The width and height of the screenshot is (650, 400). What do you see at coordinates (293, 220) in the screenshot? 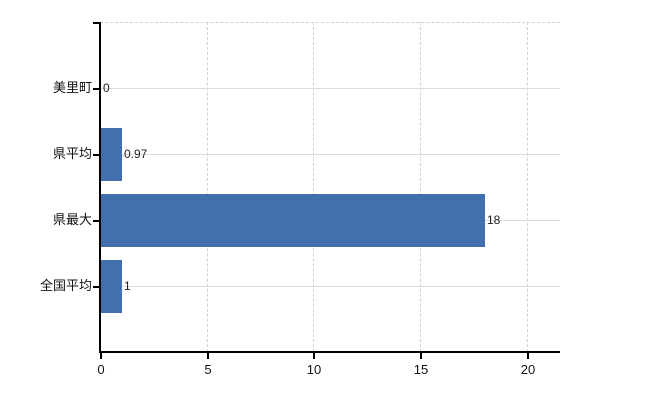
I see `bar-県最大` at bounding box center [293, 220].